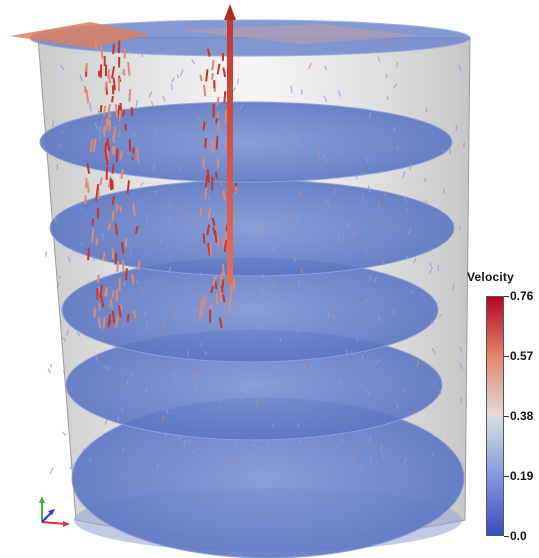 Image resolution: width=539 pixels, height=558 pixels. What do you see at coordinates (522, 416) in the screenshot?
I see `colorbar-tick-label: 0.38` at bounding box center [522, 416].